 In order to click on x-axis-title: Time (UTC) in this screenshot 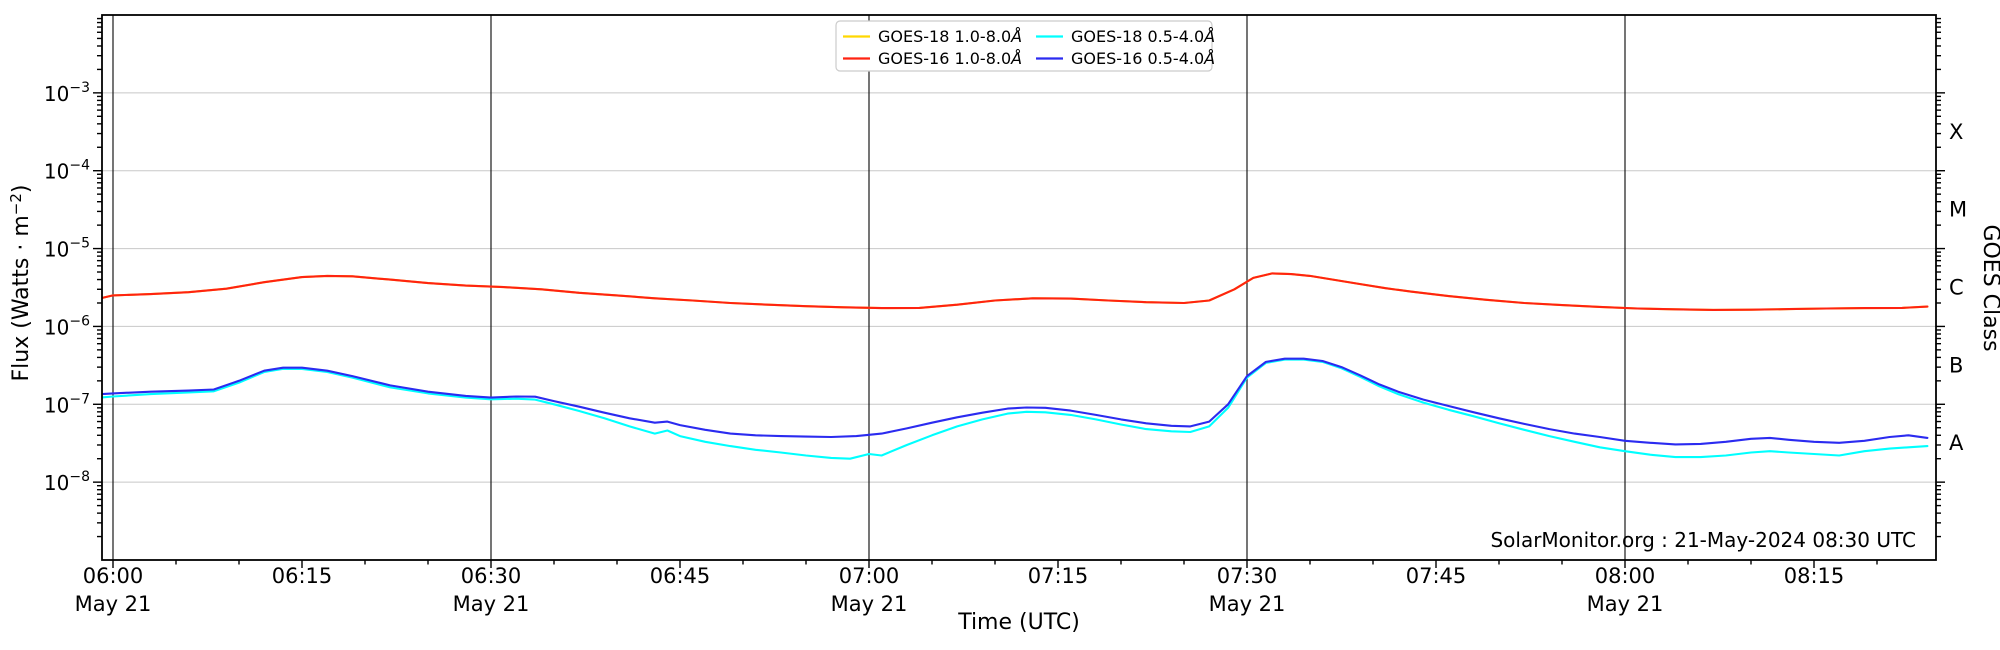, I will do `click(1018, 622)`.